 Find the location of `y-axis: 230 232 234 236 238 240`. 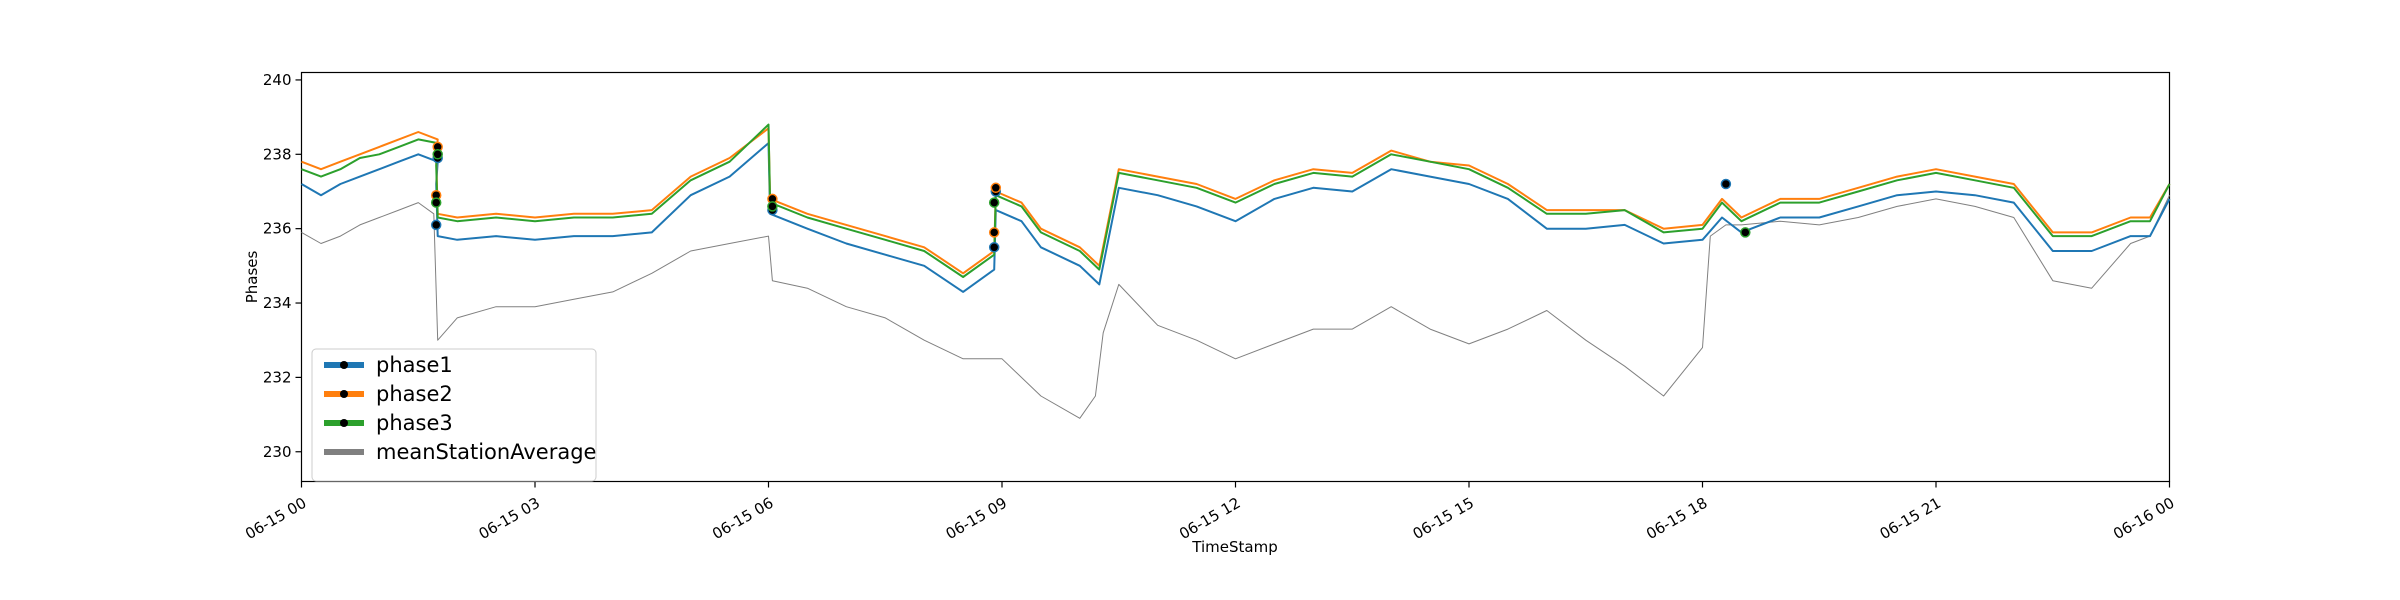

y-axis: 230 232 234 236 238 240 is located at coordinates (282, 266).